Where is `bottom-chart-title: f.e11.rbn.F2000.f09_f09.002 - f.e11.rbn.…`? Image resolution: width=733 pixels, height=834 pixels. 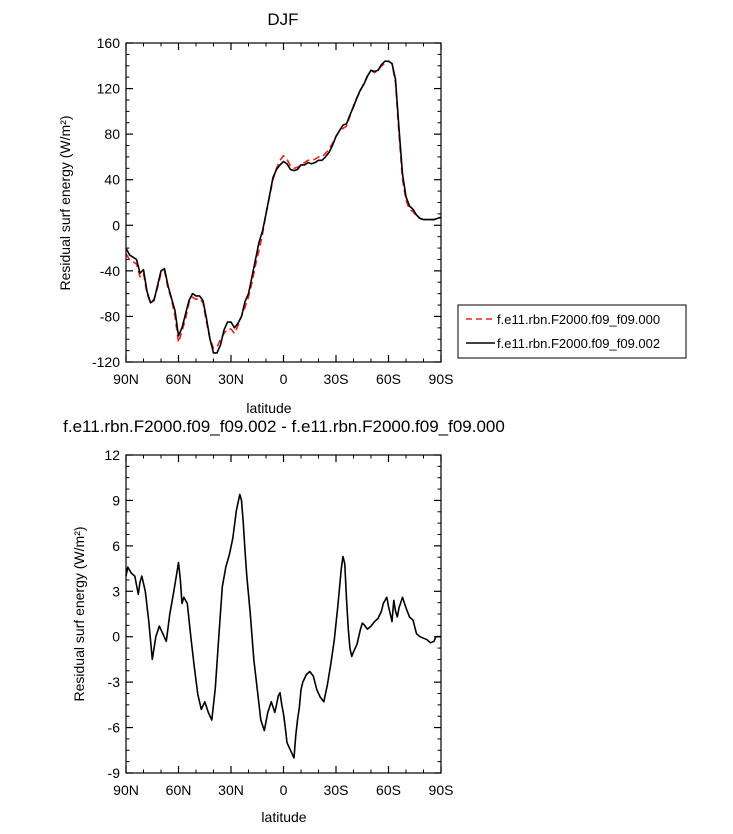
bottom-chart-title: f.e11.rbn.F2000.f09_f09.002 - f.e11.rbn.… is located at coordinates (284, 426).